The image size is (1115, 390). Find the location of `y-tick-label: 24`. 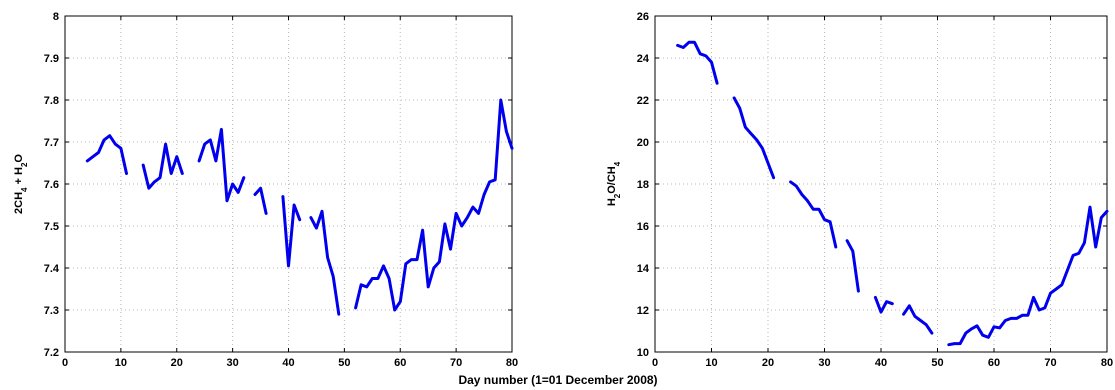

y-tick-label: 24 is located at coordinates (643, 59).